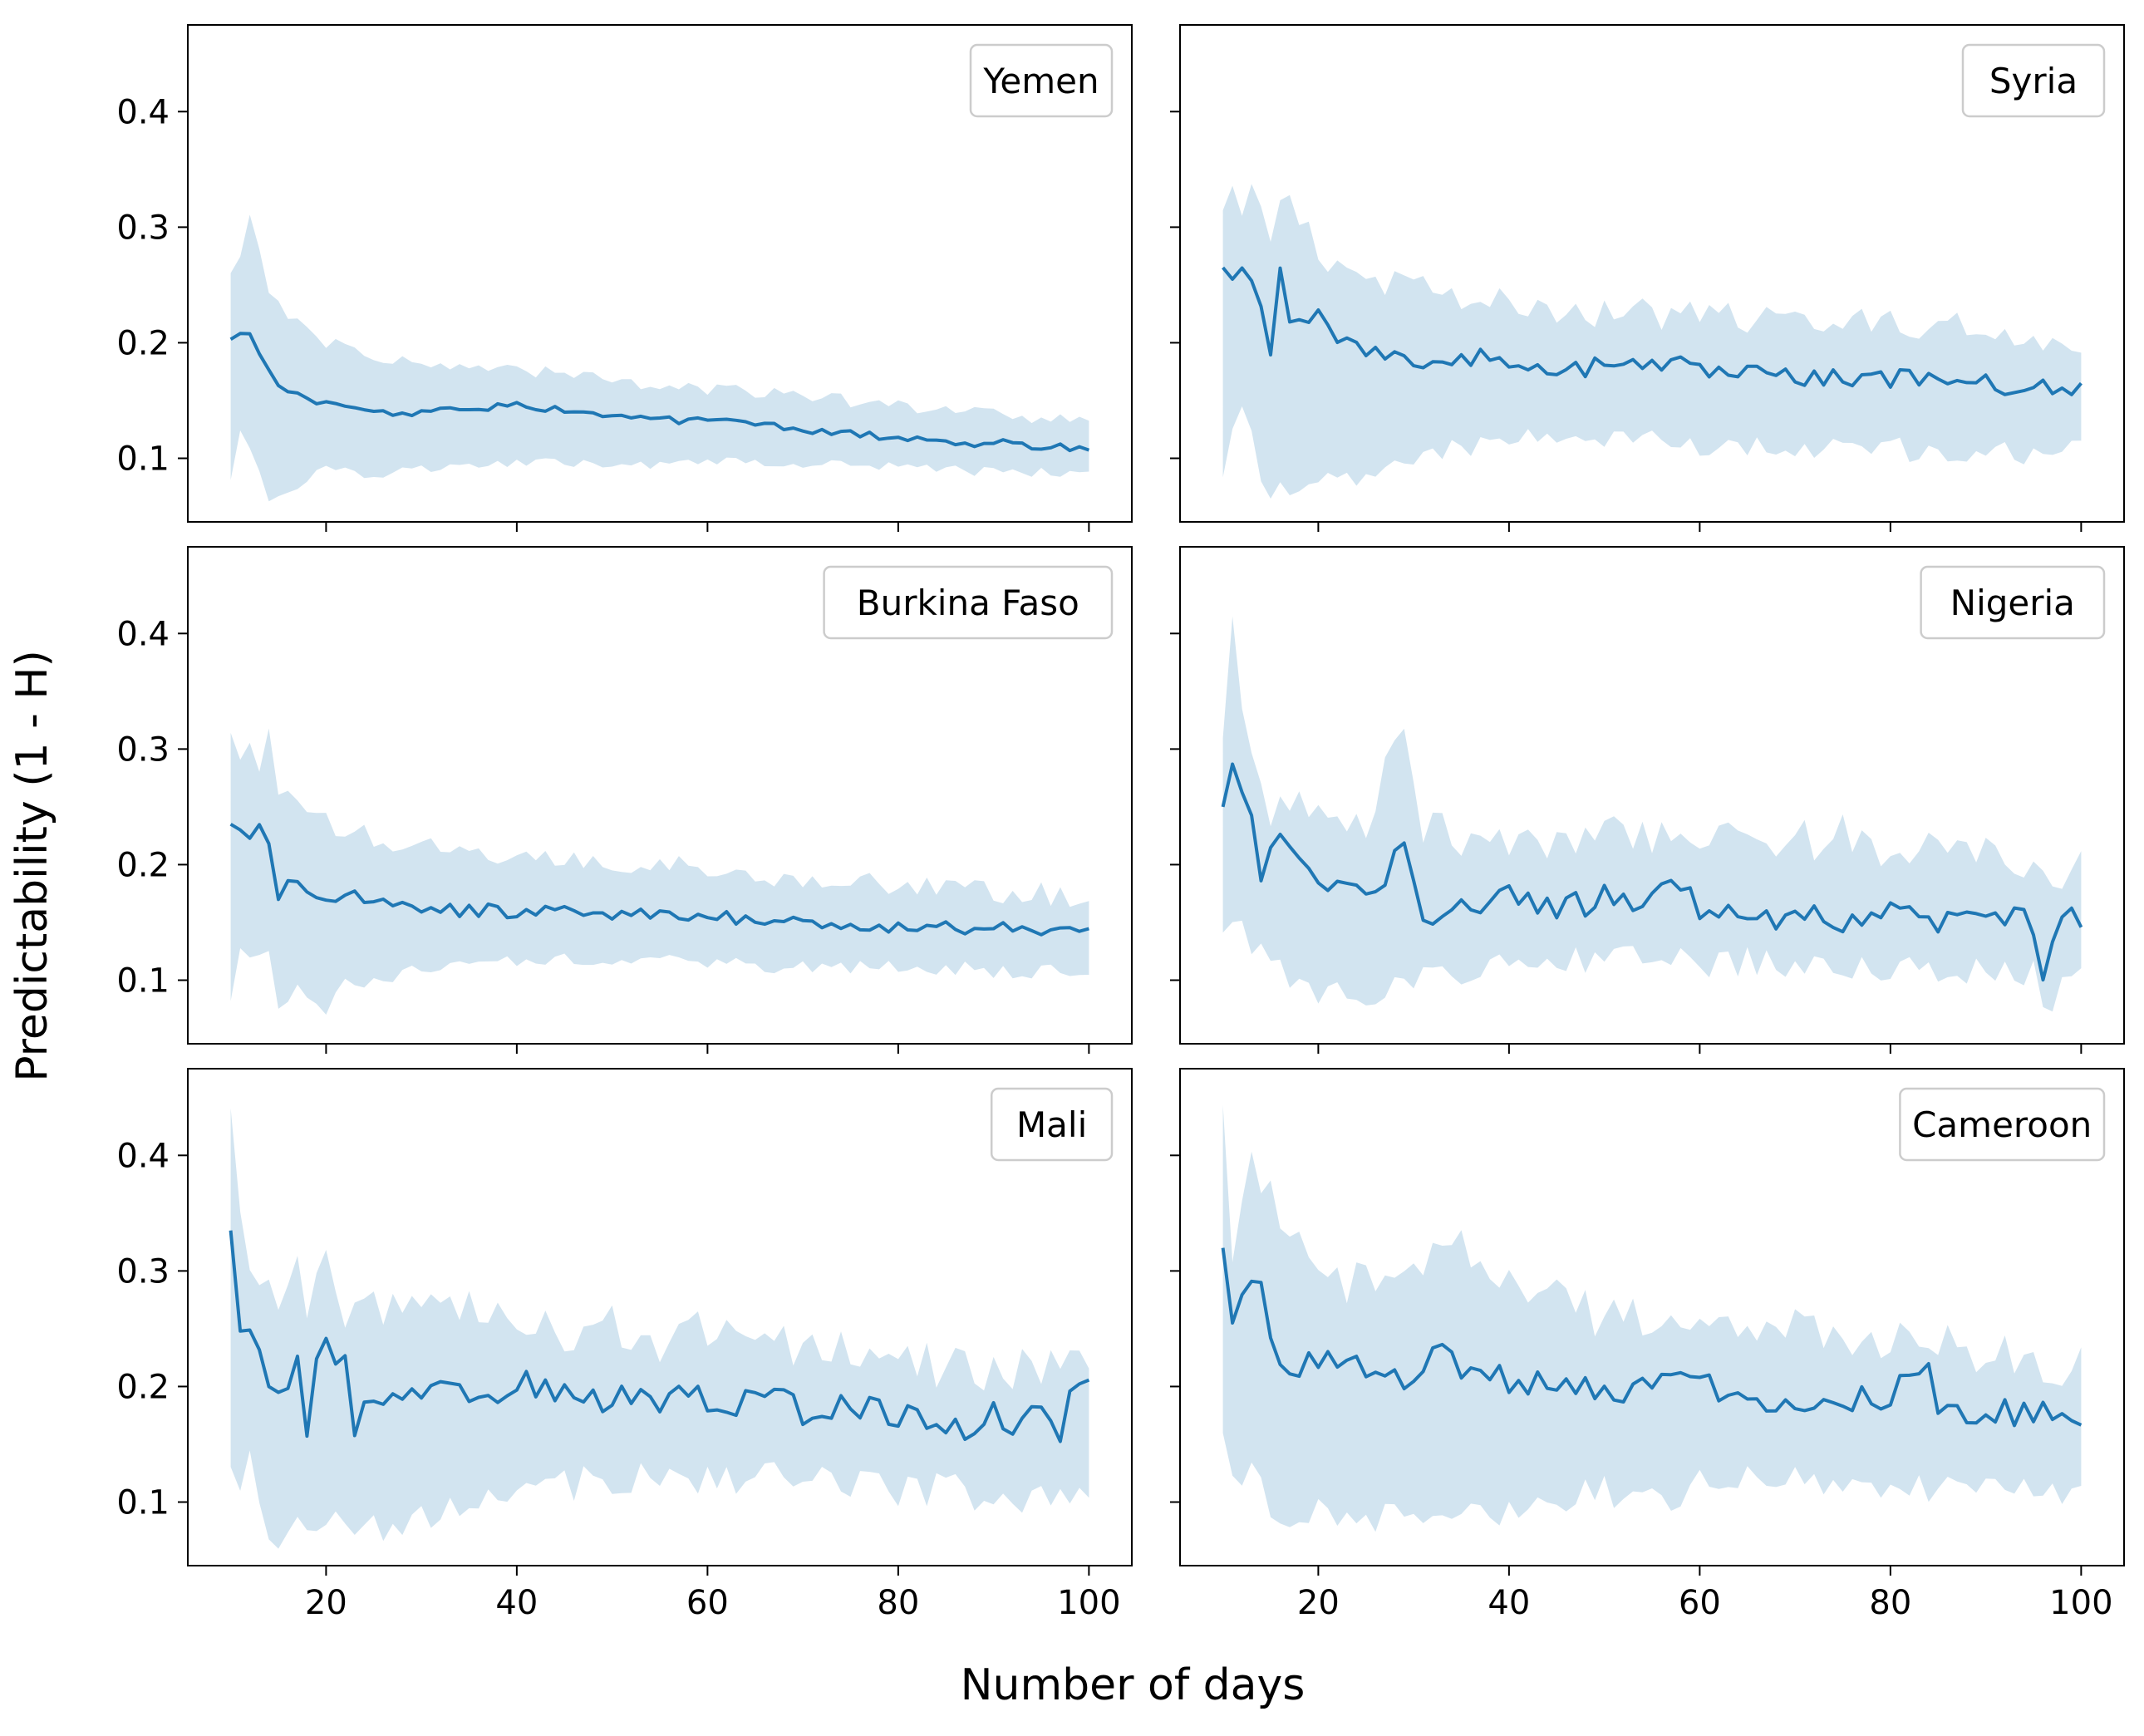  I want to click on panel-burkina-faso: 0.1 0.2 0.3 0.4 Burkina Faso, so click(624, 800).